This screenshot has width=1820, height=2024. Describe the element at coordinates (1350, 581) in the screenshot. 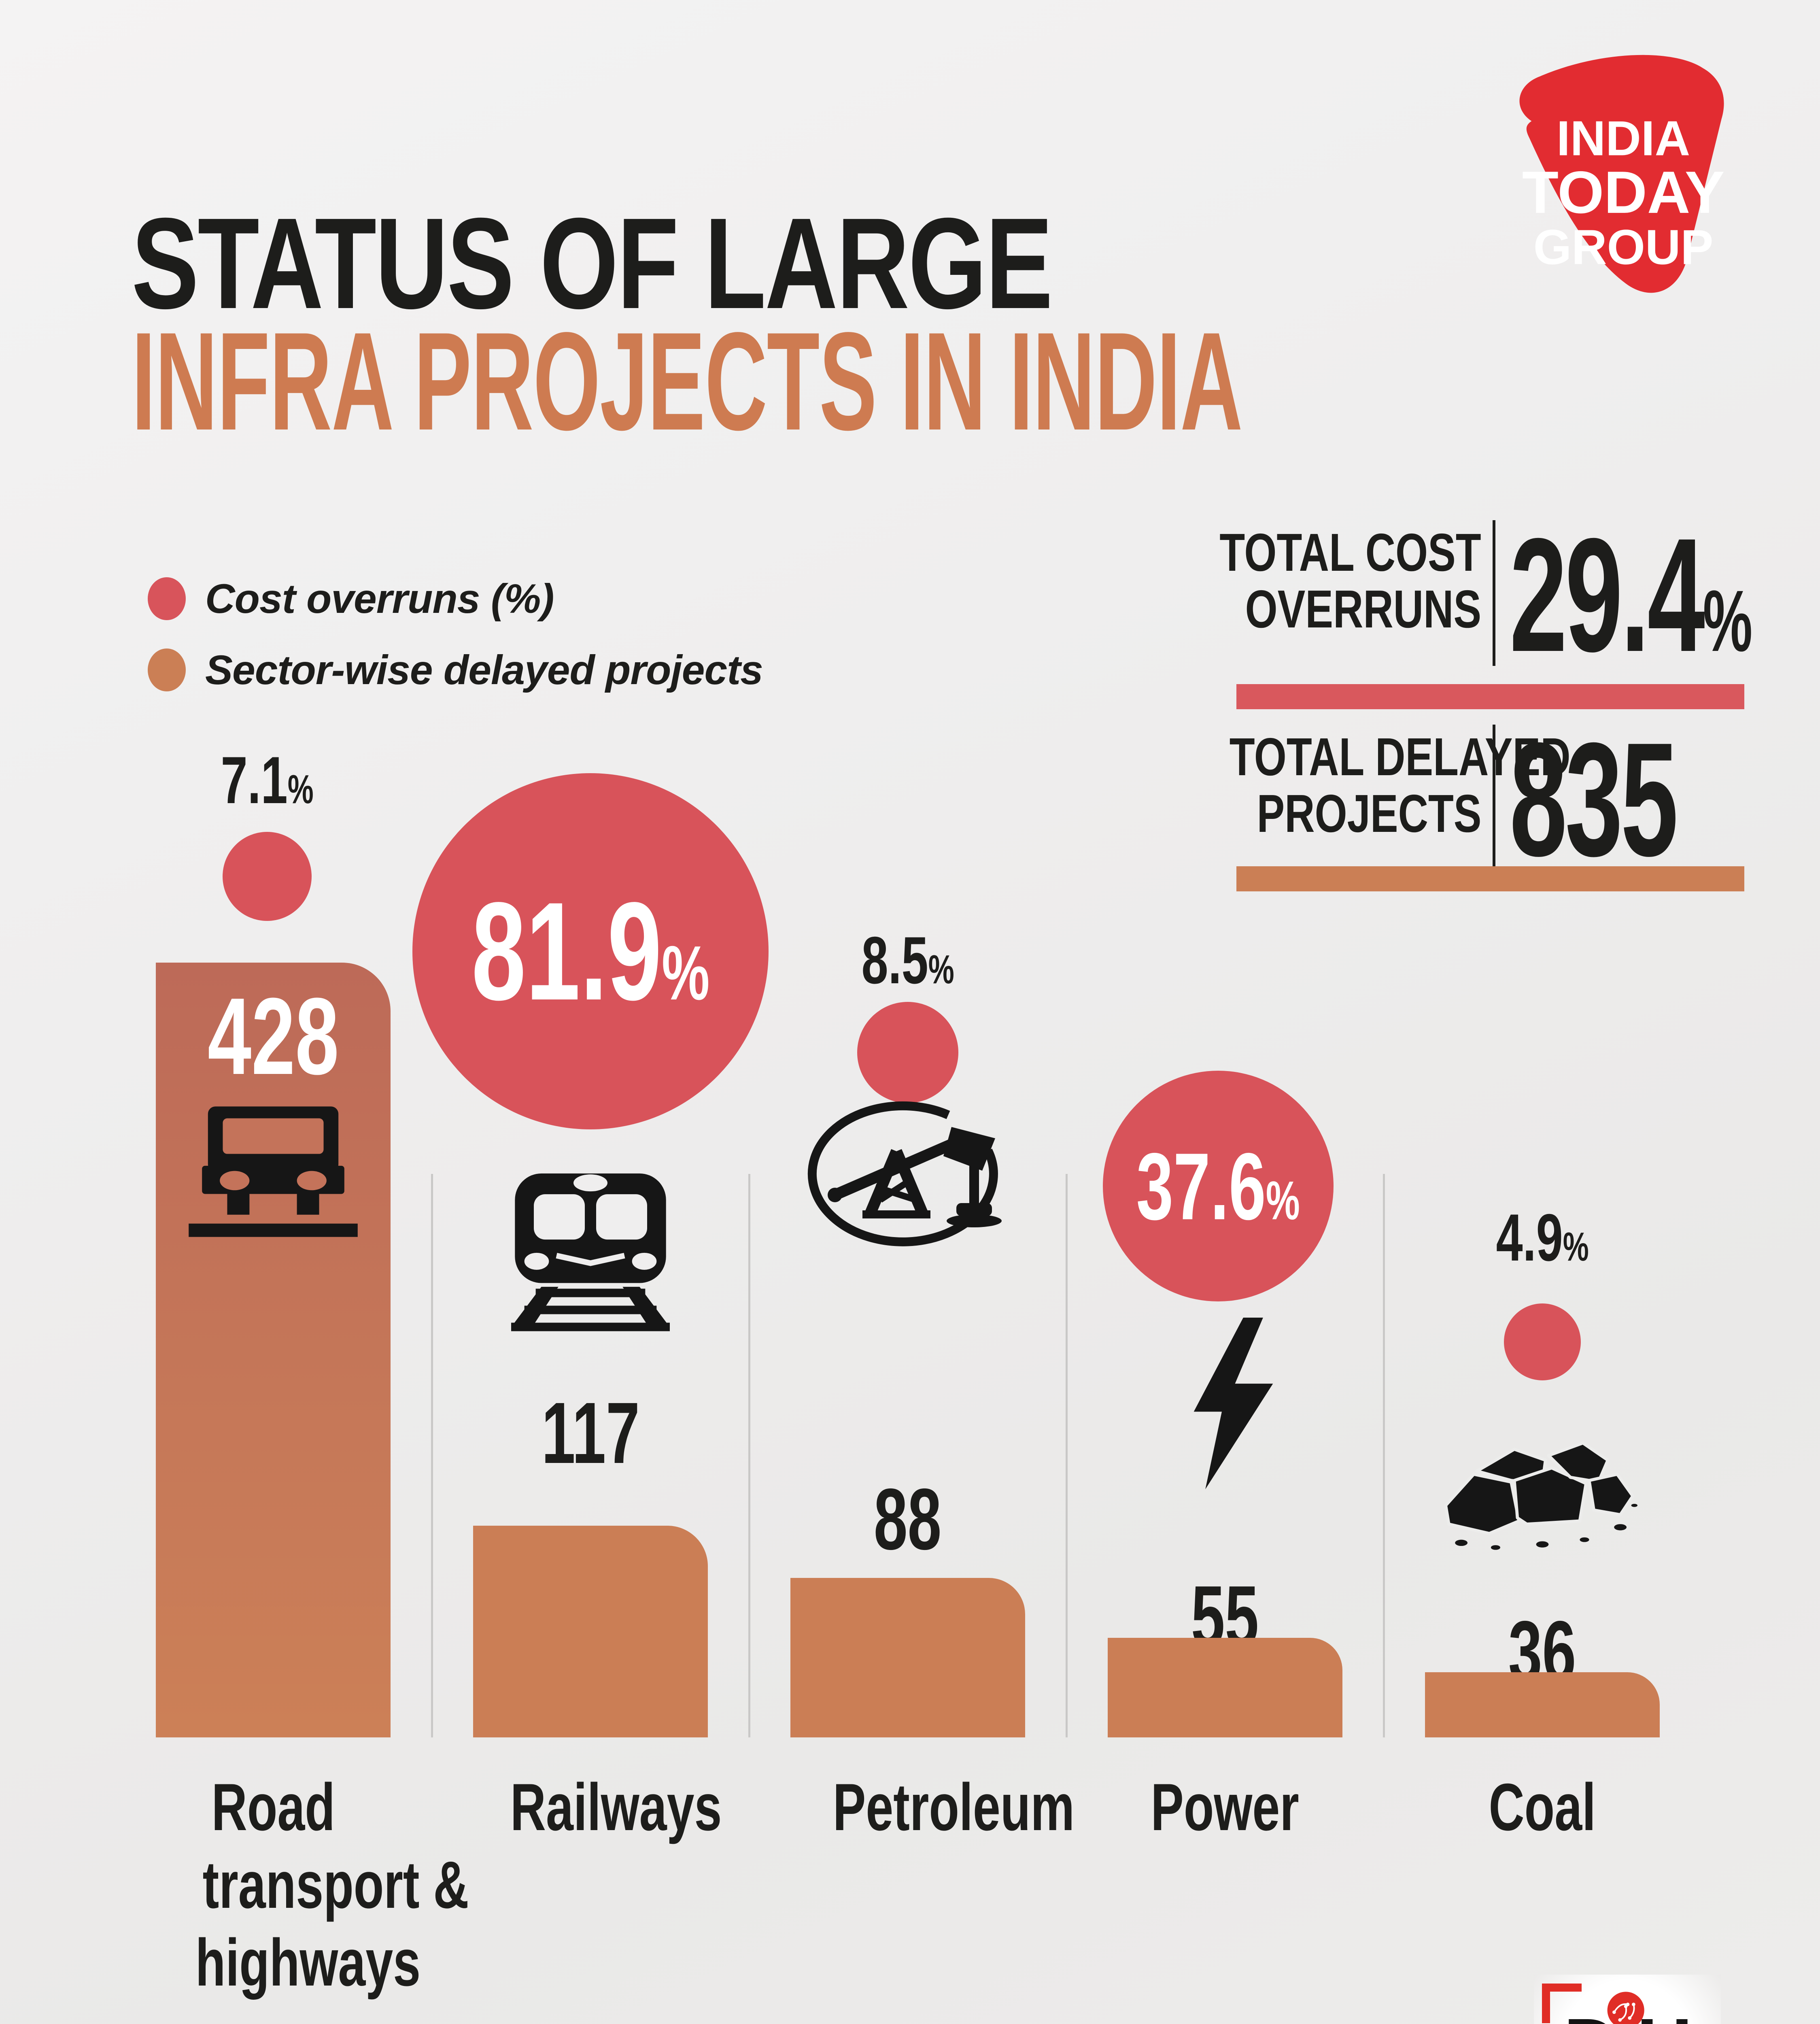

I see `total-cost-overruns-label: TOTAL COST OVERRUNS` at that location.